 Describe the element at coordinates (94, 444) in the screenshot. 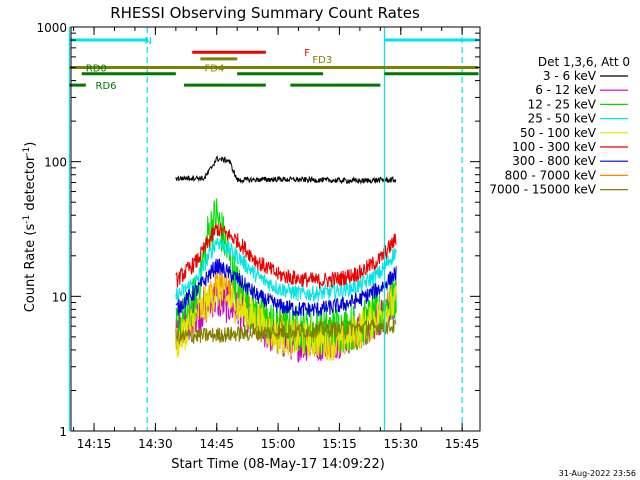

I see `x-tick-label-0: 14:15` at that location.